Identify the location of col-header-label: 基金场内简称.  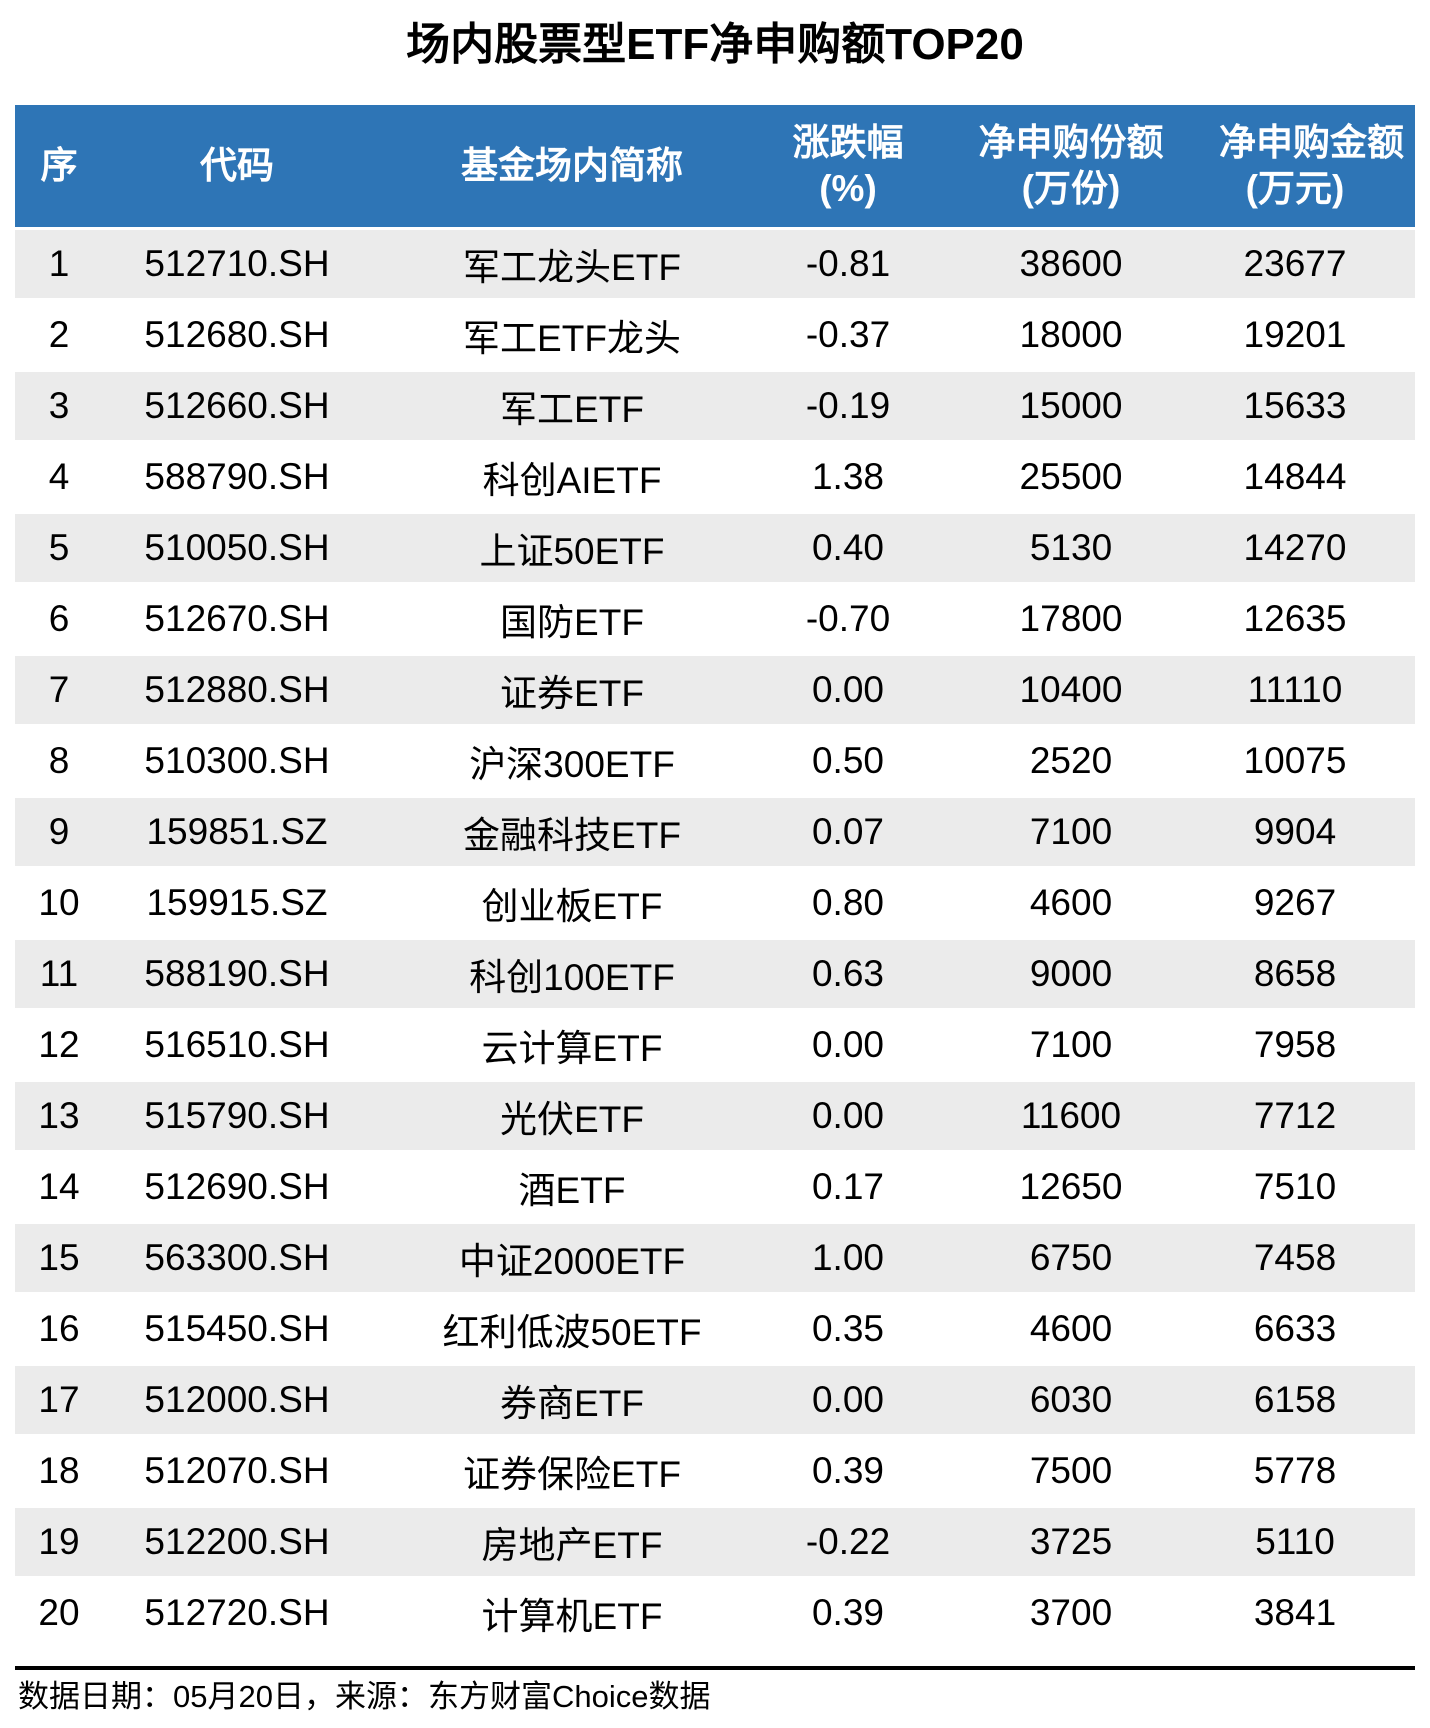
(572, 165).